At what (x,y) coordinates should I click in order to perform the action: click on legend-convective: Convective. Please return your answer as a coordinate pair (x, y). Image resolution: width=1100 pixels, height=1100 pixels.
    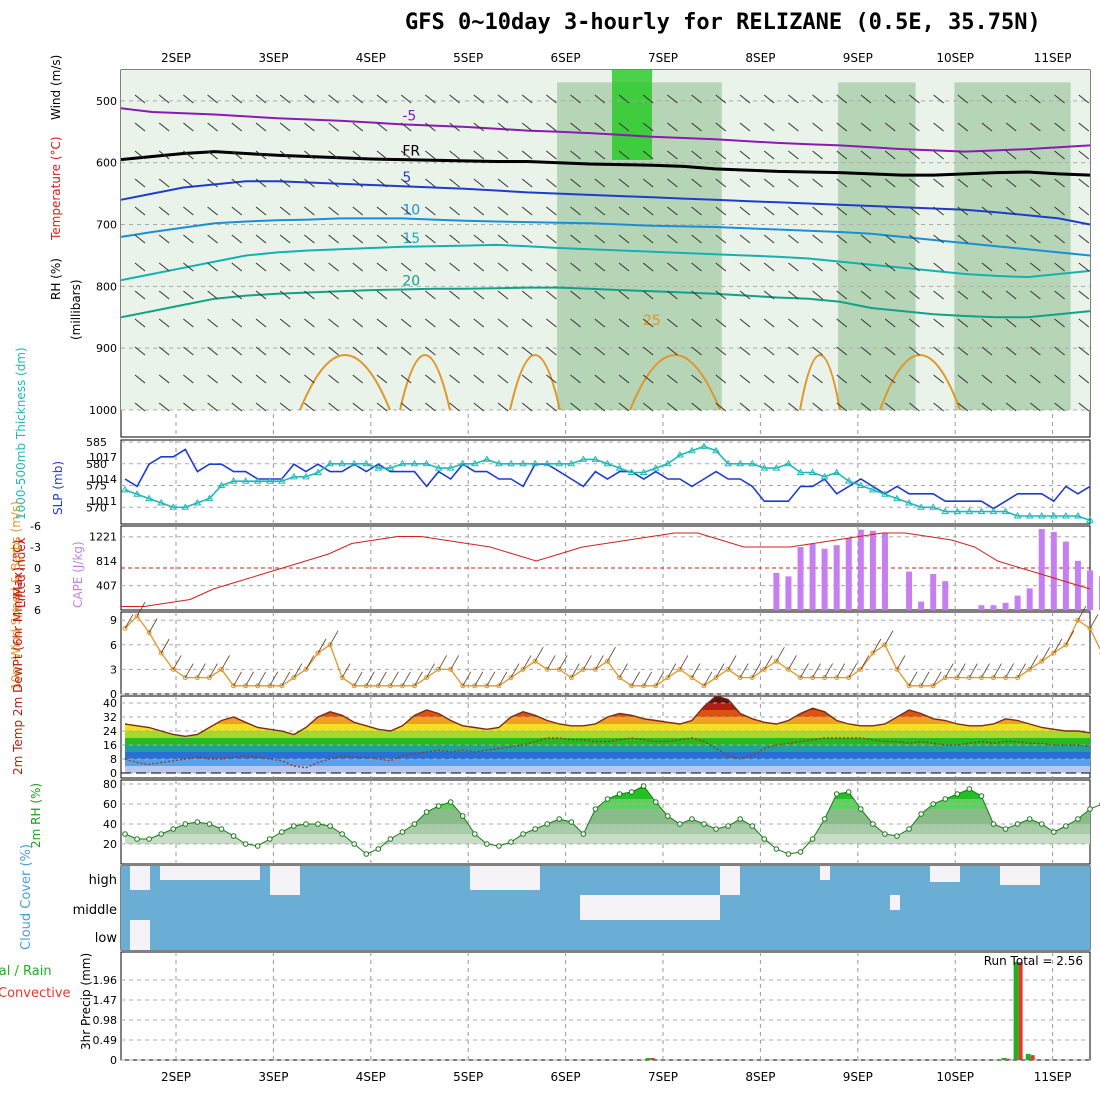
    Looking at the image, I should click on (35, 993).